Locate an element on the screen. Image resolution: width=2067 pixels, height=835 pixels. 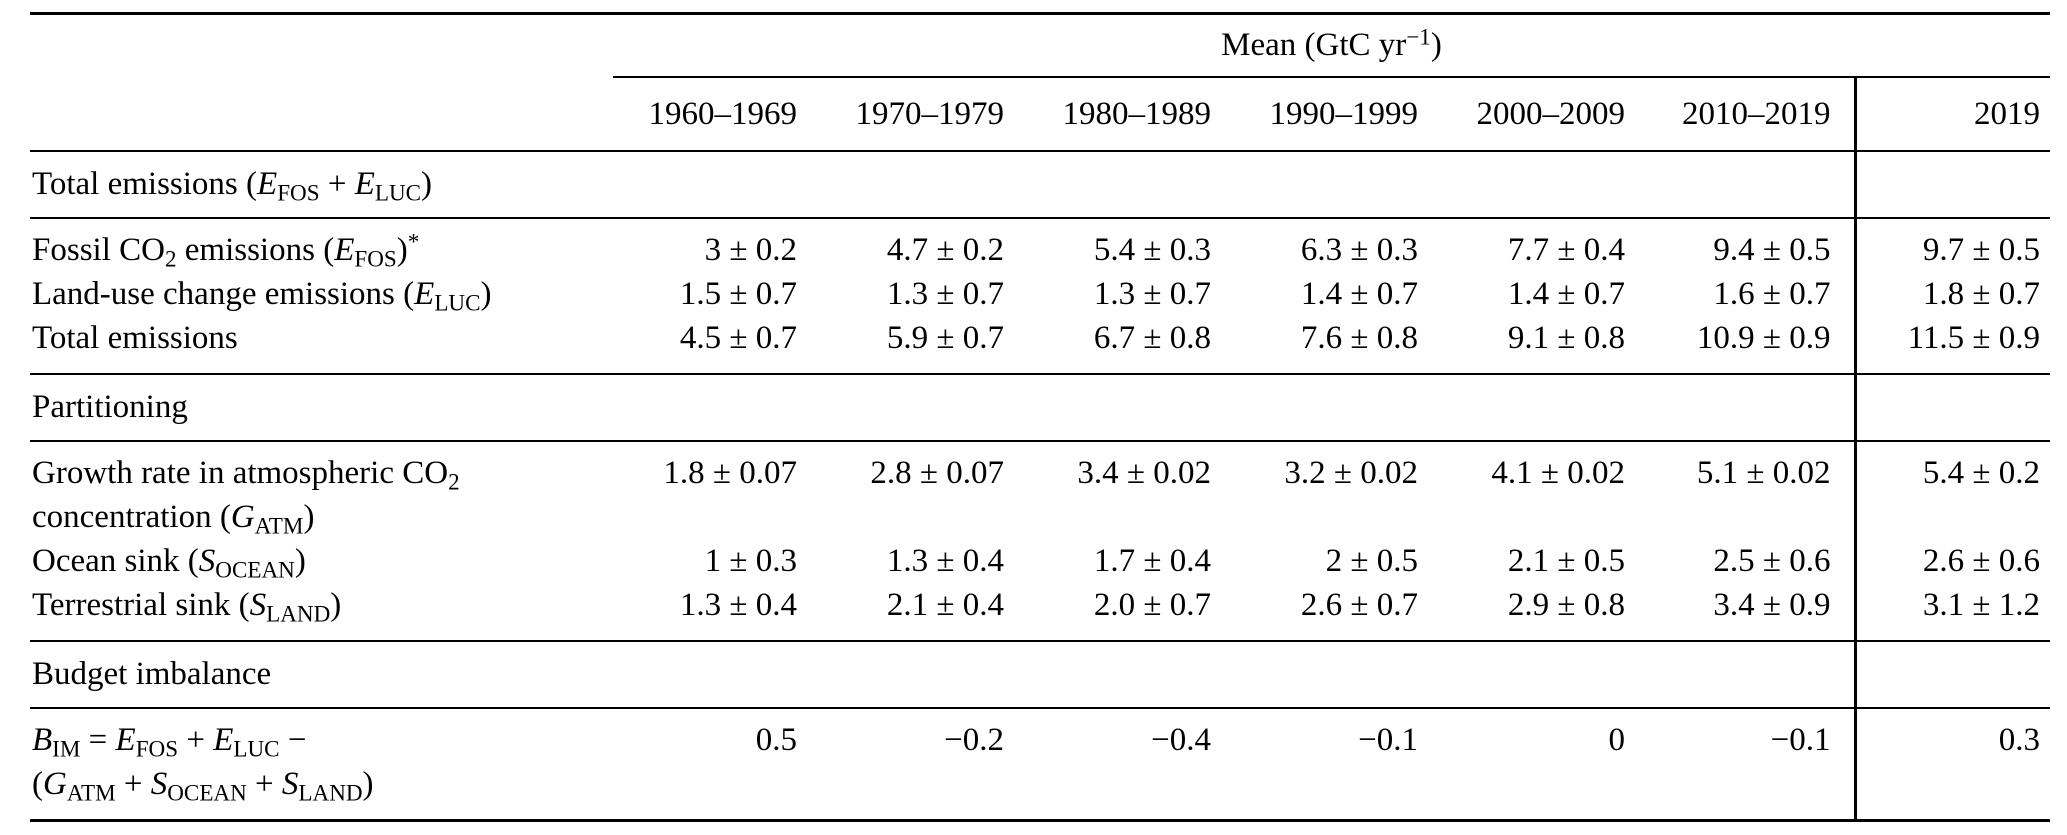
value-cell: 2.1 ± 0.5 is located at coordinates (1566, 561).